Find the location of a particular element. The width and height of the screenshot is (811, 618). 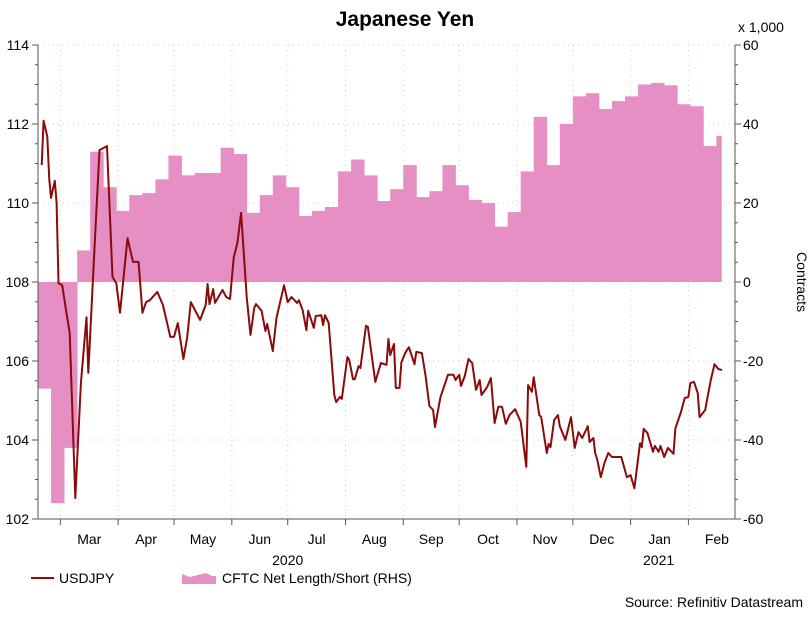

right-tick-label: 40 is located at coordinates (751, 124).